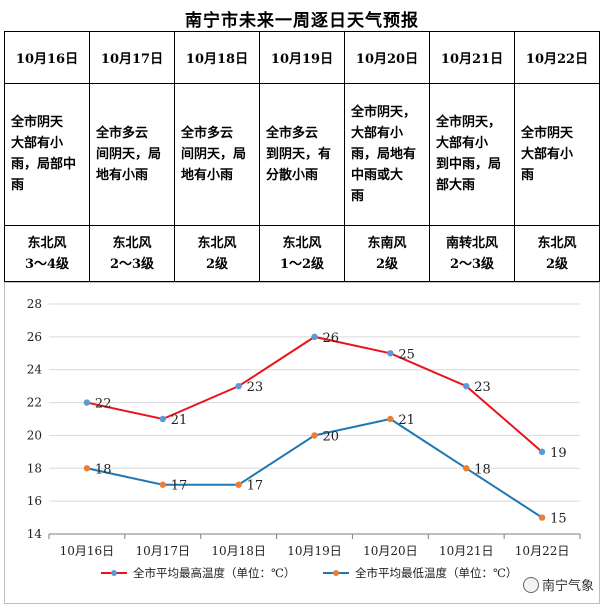 This screenshot has width=604, height=608. I want to click on forecast-wind: 东北风 2～3级, so click(132, 253).